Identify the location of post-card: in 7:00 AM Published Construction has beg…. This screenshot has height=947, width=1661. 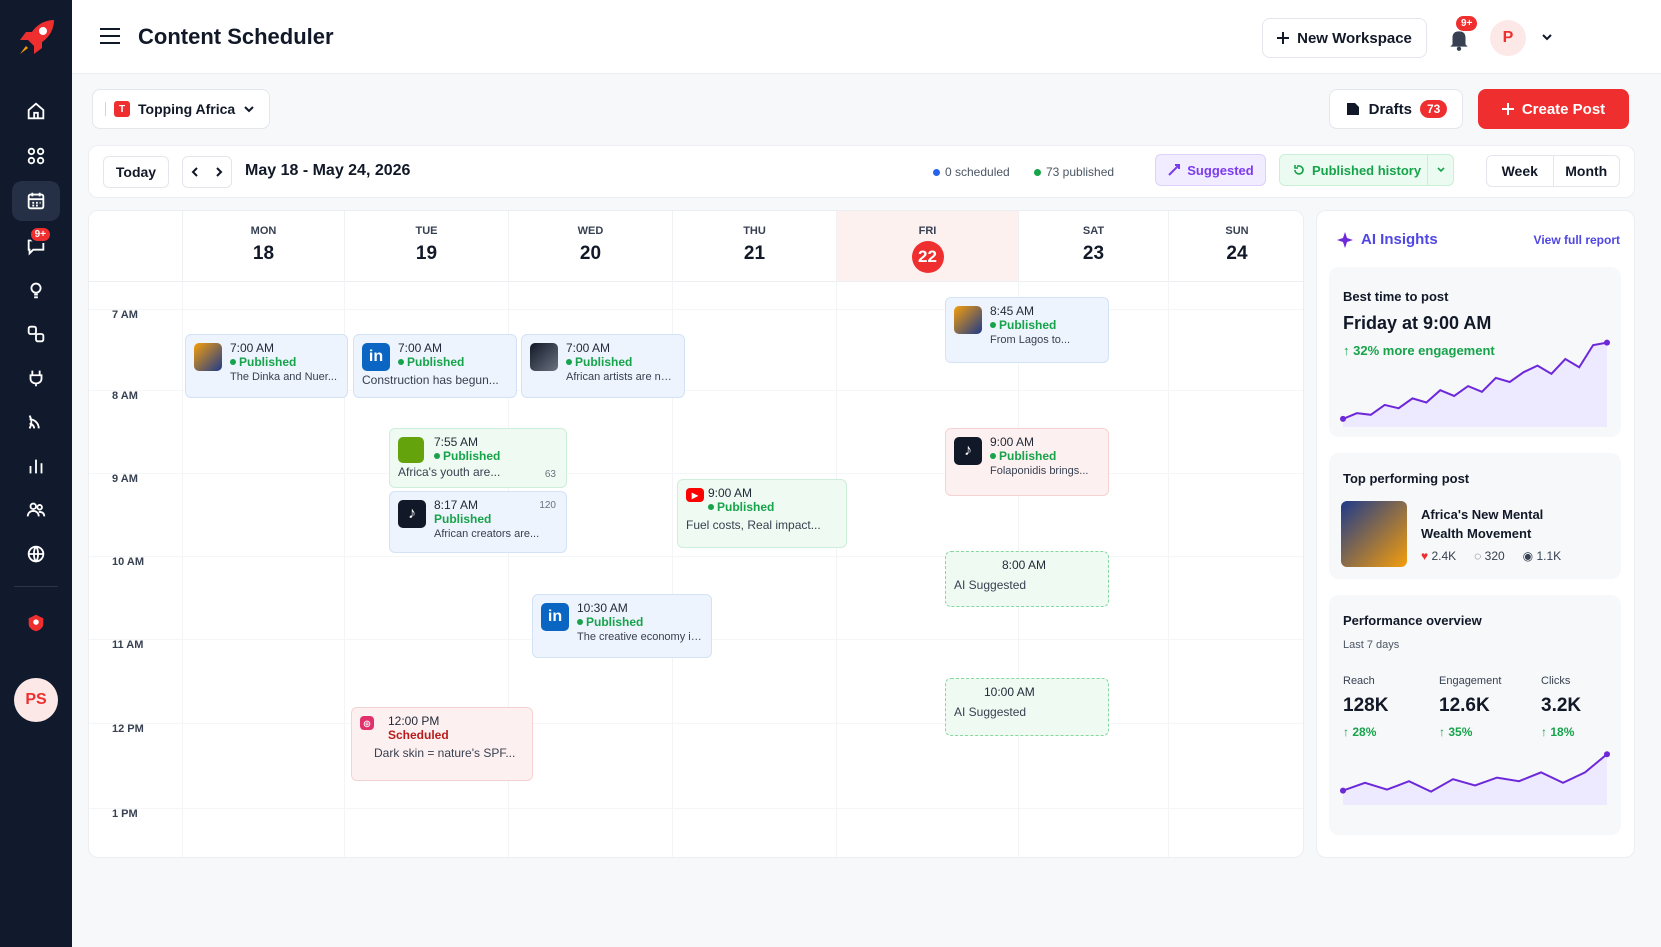
(435, 366).